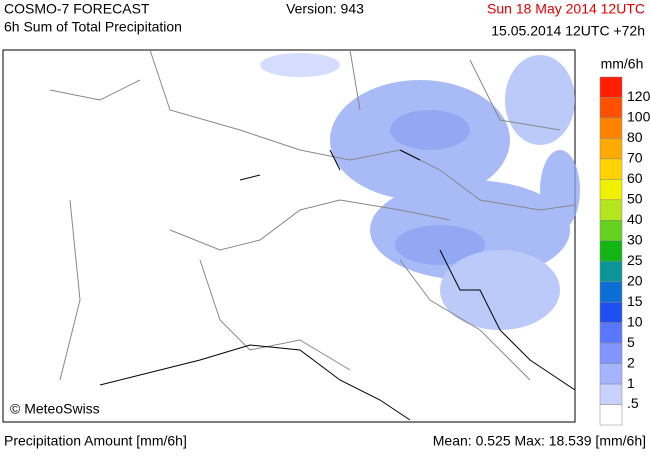  What do you see at coordinates (566, 9) in the screenshot?
I see `valid-time: Sun 18 May 2014 12UTC` at bounding box center [566, 9].